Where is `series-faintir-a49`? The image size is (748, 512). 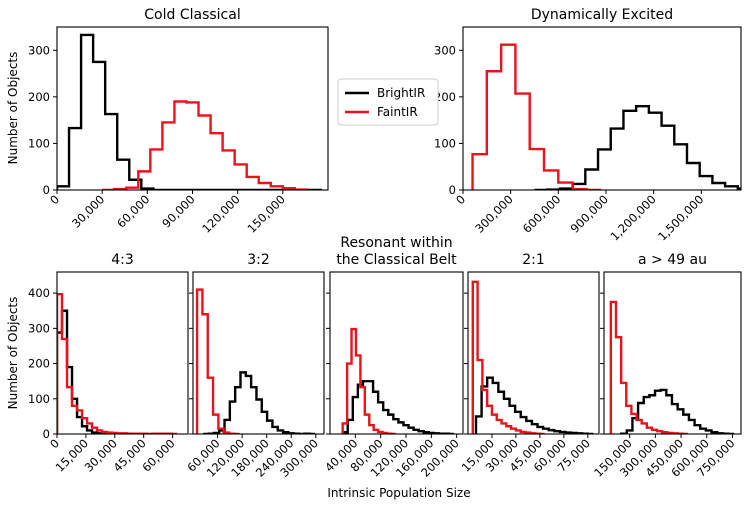 series-faintir-a49 is located at coordinates (648, 367).